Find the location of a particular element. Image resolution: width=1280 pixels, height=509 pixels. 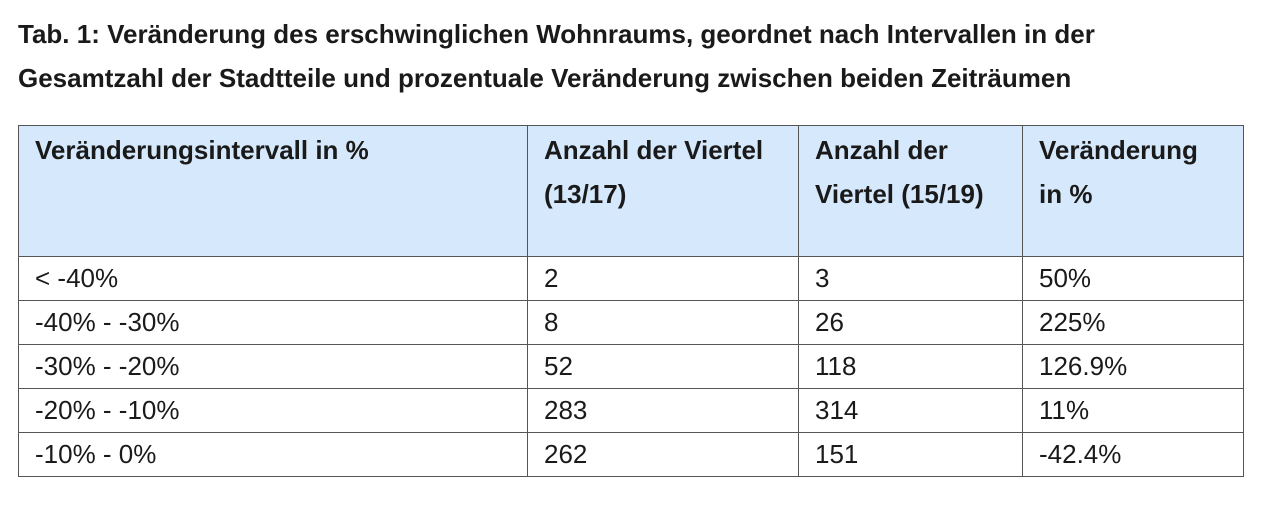

cell-count-13-17: 2 is located at coordinates (663, 278).